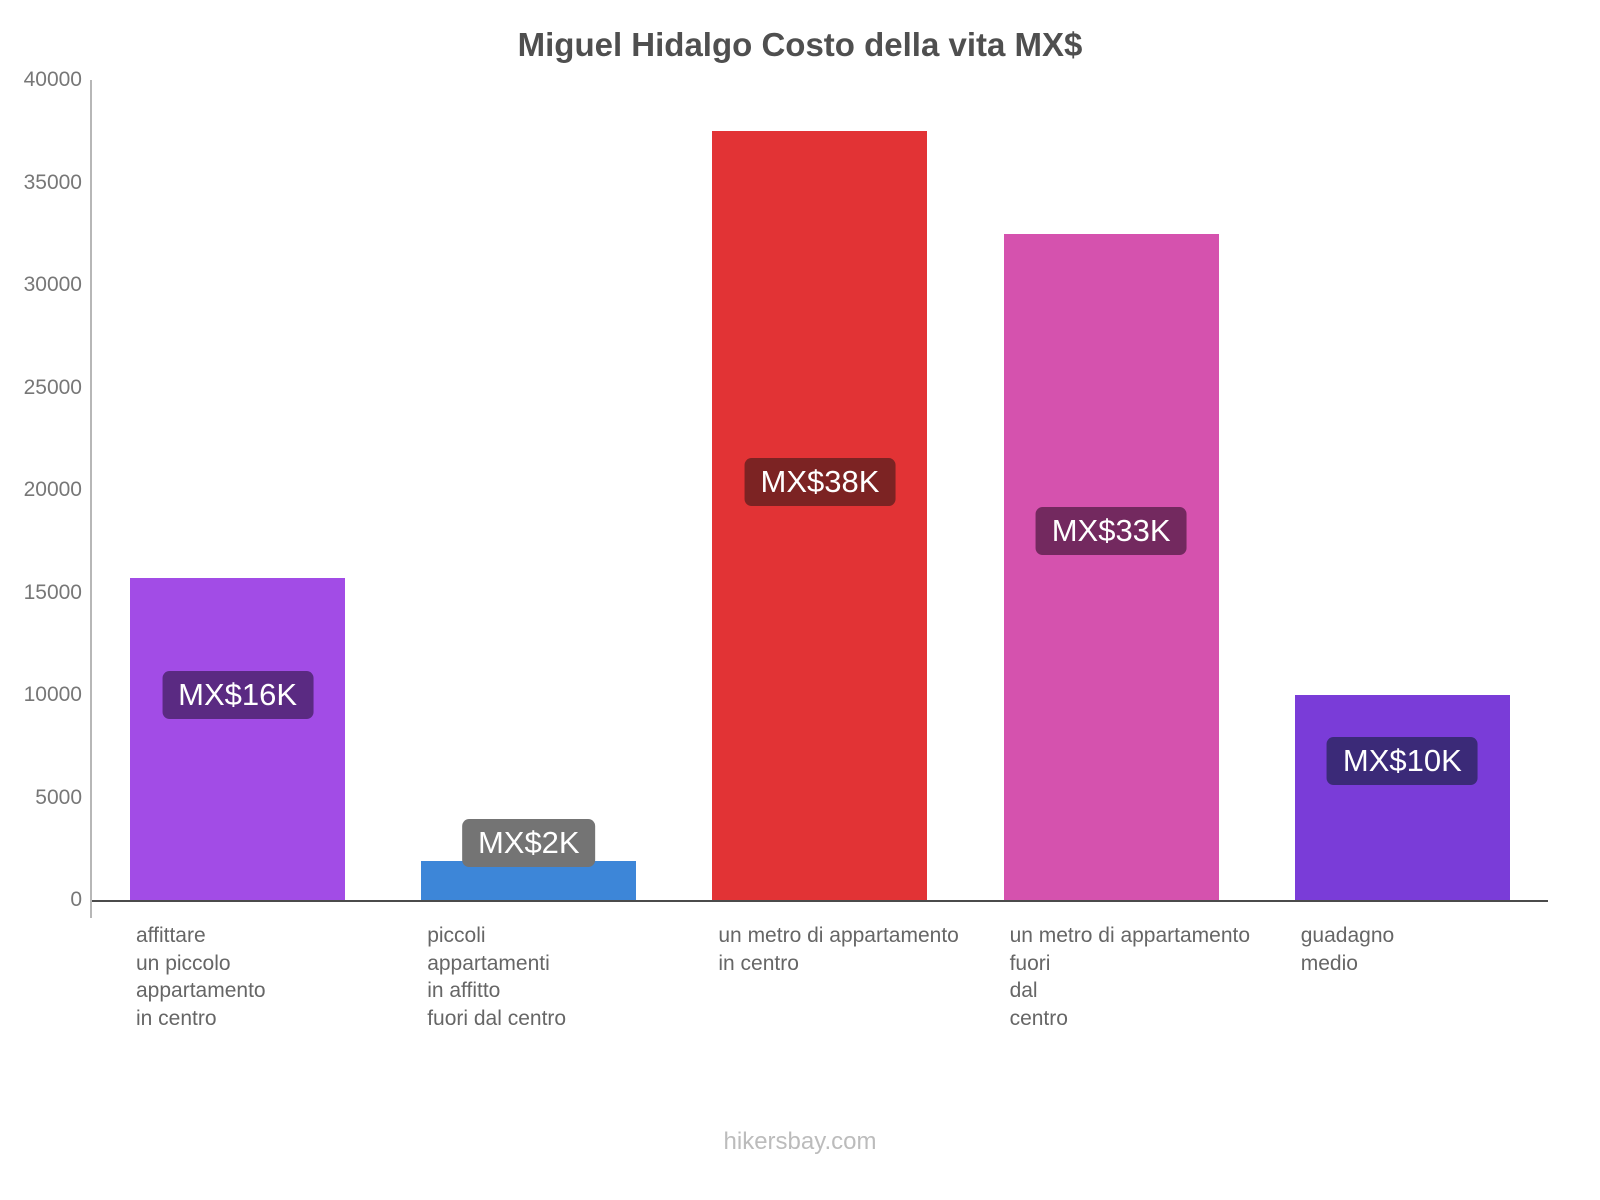 This screenshot has width=1600, height=1200. Describe the element at coordinates (528, 490) in the screenshot. I see `bar-slot: MX$2K` at that location.